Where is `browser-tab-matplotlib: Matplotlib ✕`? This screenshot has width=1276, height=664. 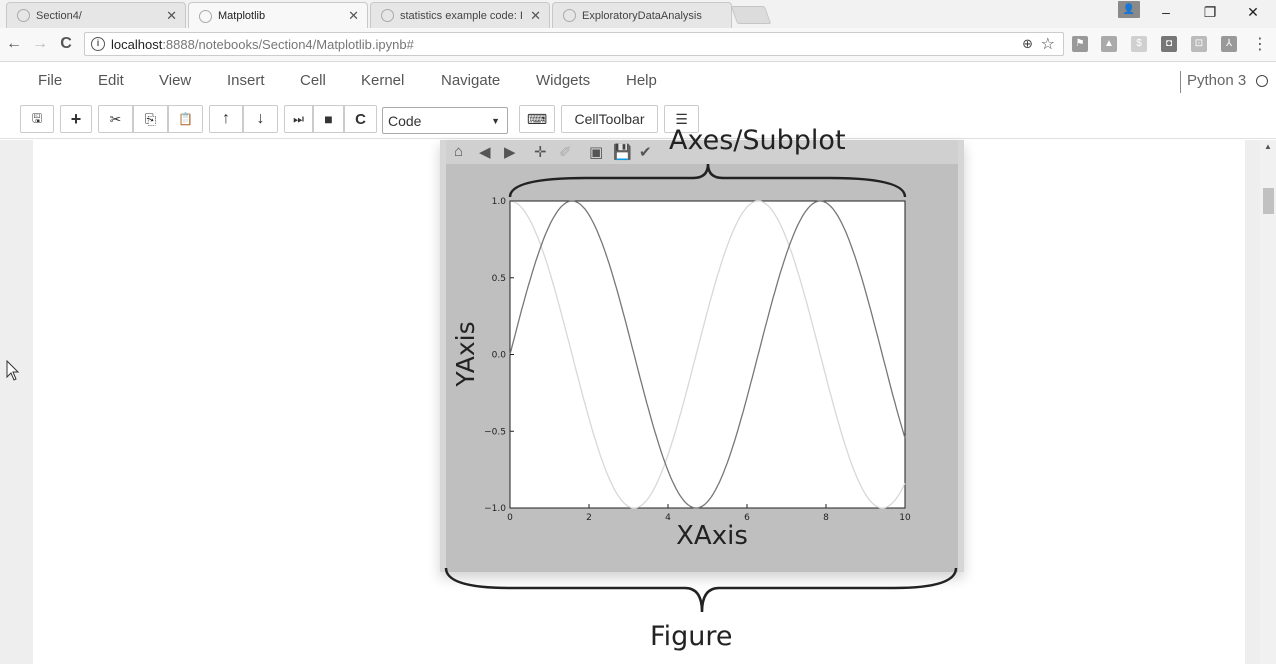 browser-tab-matplotlib: Matplotlib ✕ is located at coordinates (278, 15).